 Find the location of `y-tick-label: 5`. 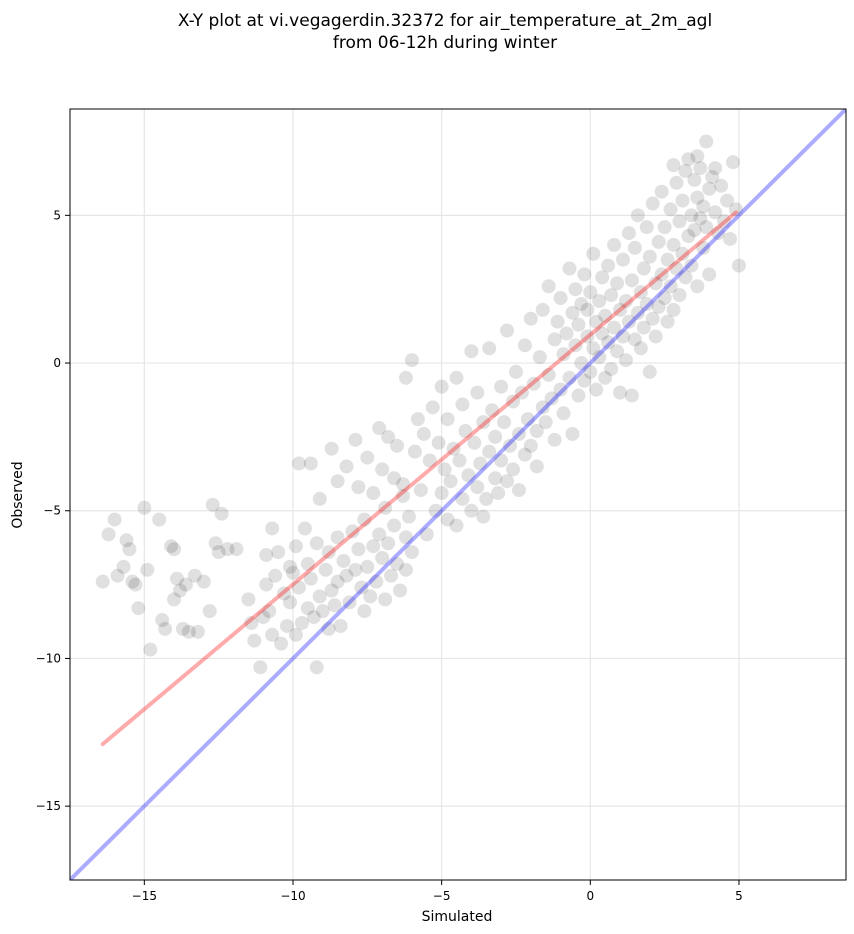

y-tick-label: 5 is located at coordinates (57, 215).